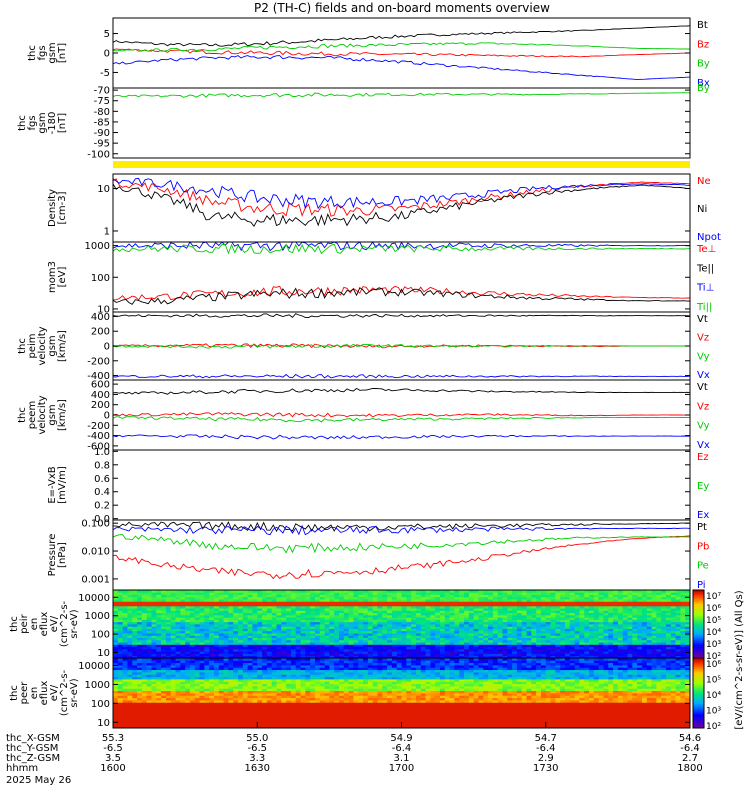 The image size is (750, 800). I want to click on y-tick-label: 10, so click(103, 189).